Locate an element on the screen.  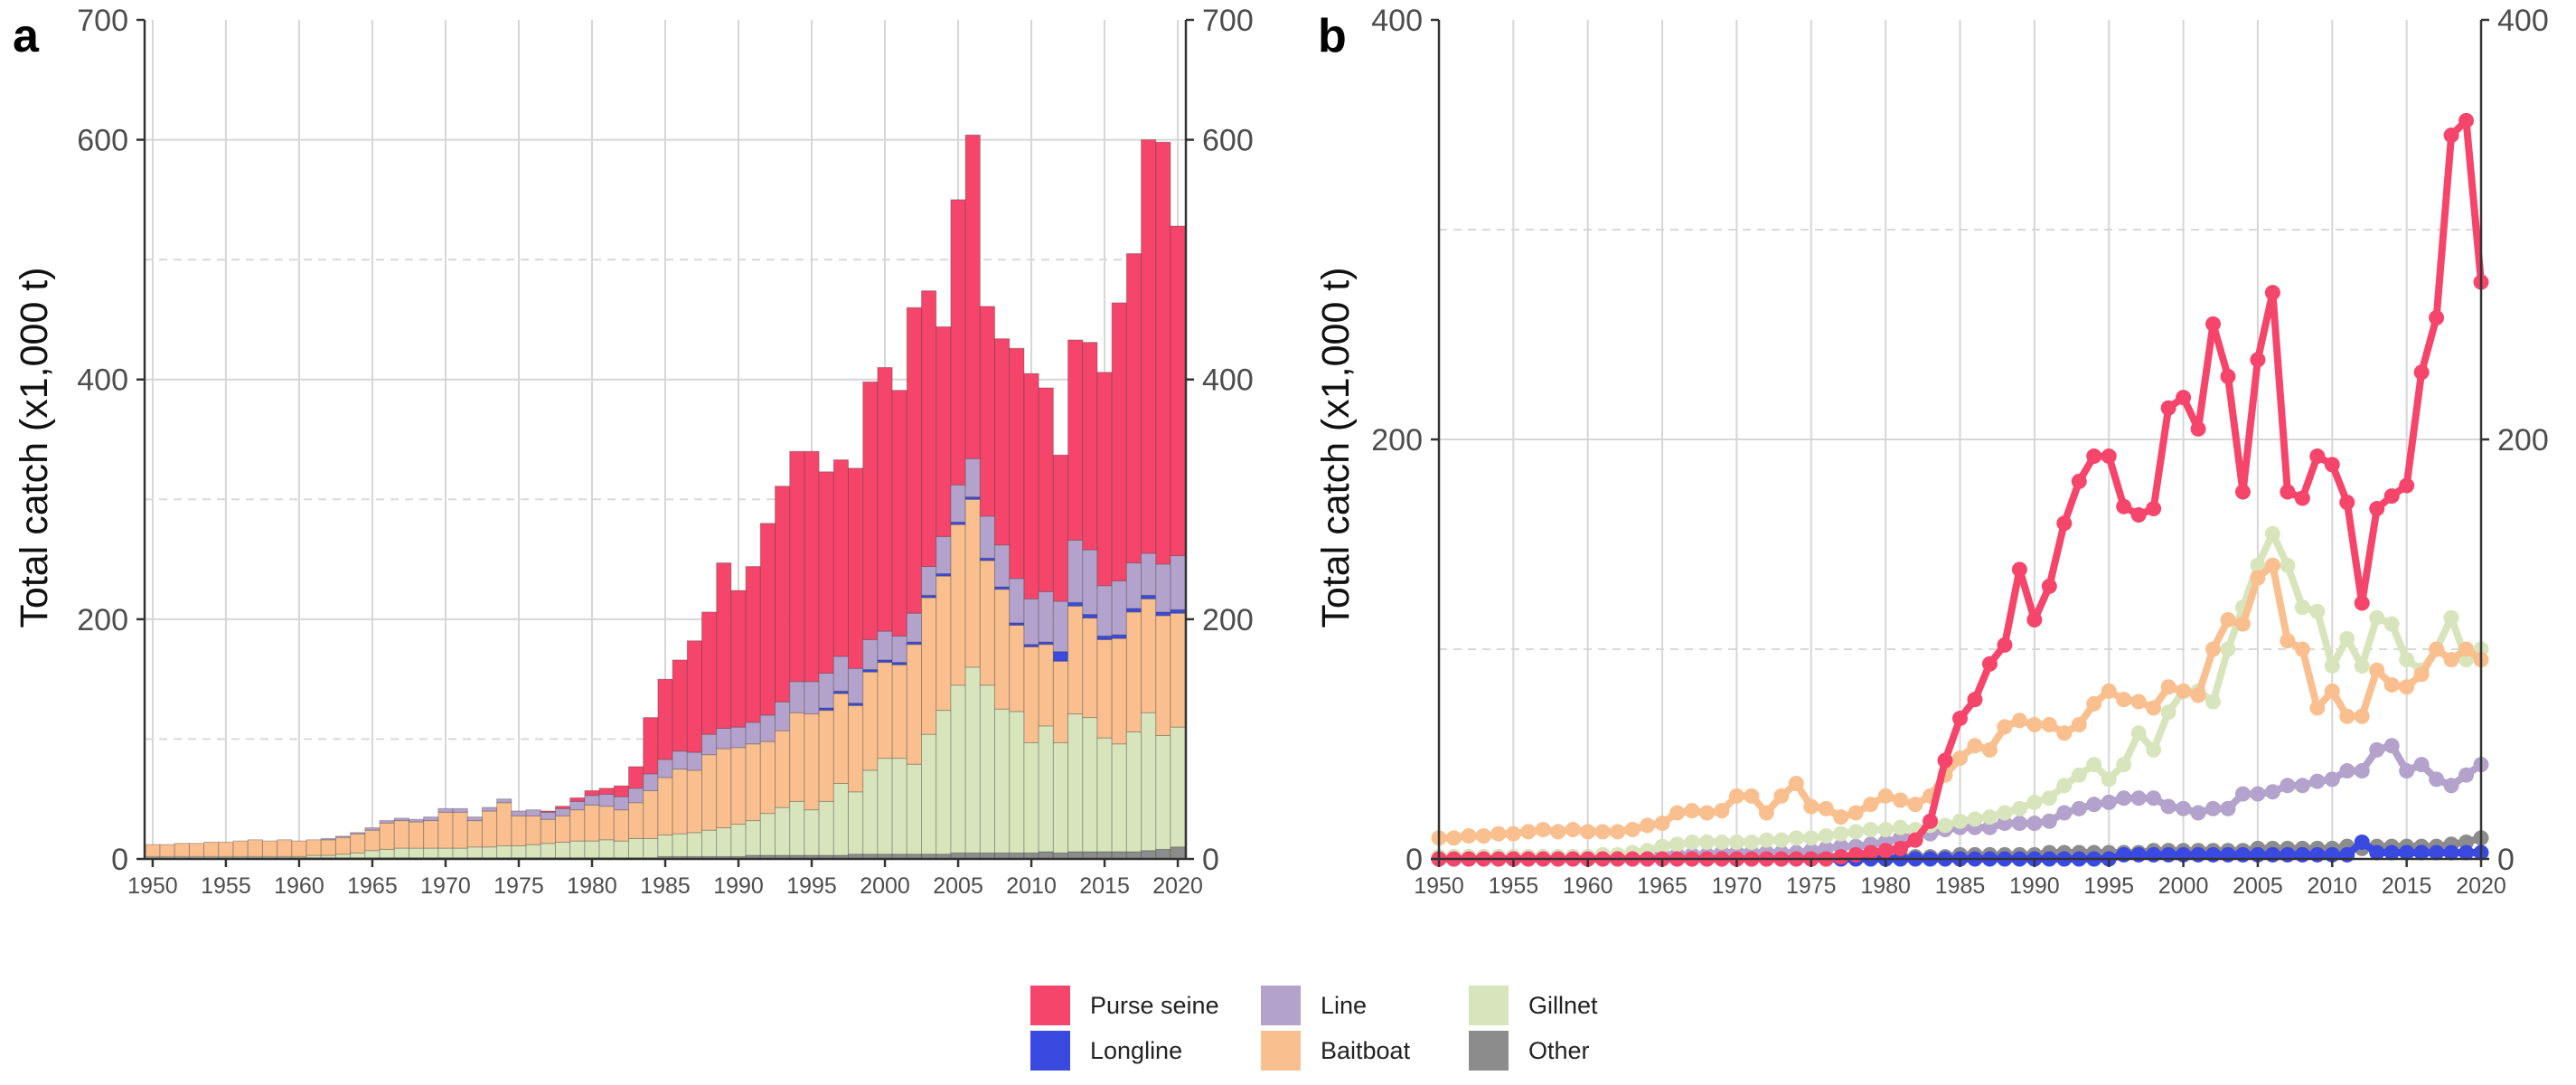
point-gillnet-1999 is located at coordinates (2168, 713).